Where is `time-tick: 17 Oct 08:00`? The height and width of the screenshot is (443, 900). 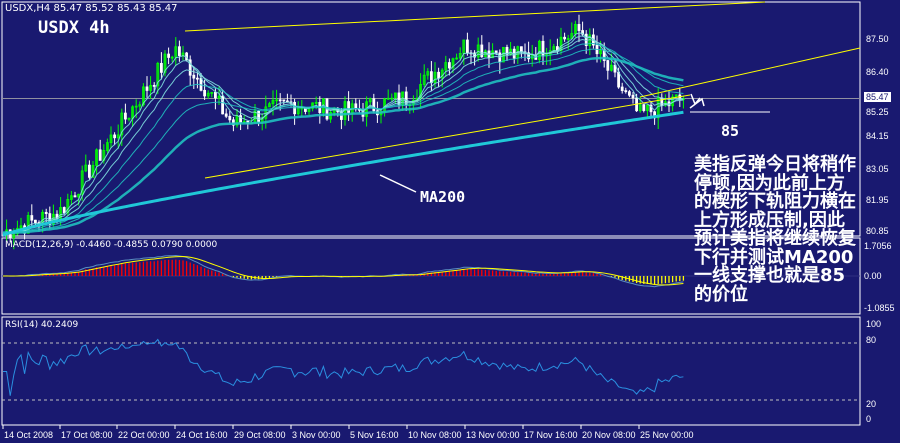
time-tick: 17 Oct 08:00 is located at coordinates (87, 435).